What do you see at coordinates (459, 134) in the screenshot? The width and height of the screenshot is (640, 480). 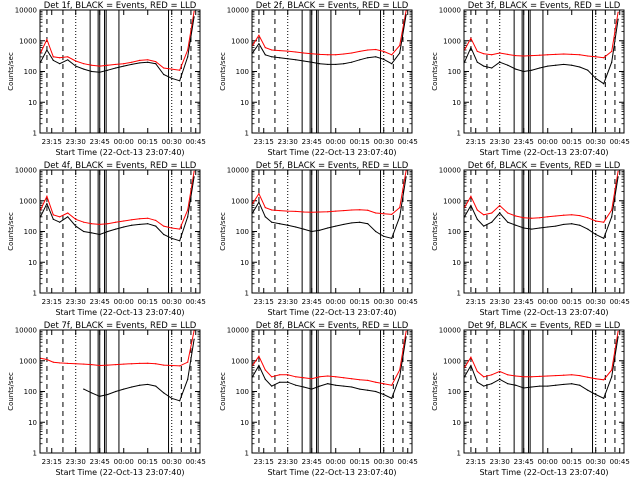 I see `y-tick-label: 1` at bounding box center [459, 134].